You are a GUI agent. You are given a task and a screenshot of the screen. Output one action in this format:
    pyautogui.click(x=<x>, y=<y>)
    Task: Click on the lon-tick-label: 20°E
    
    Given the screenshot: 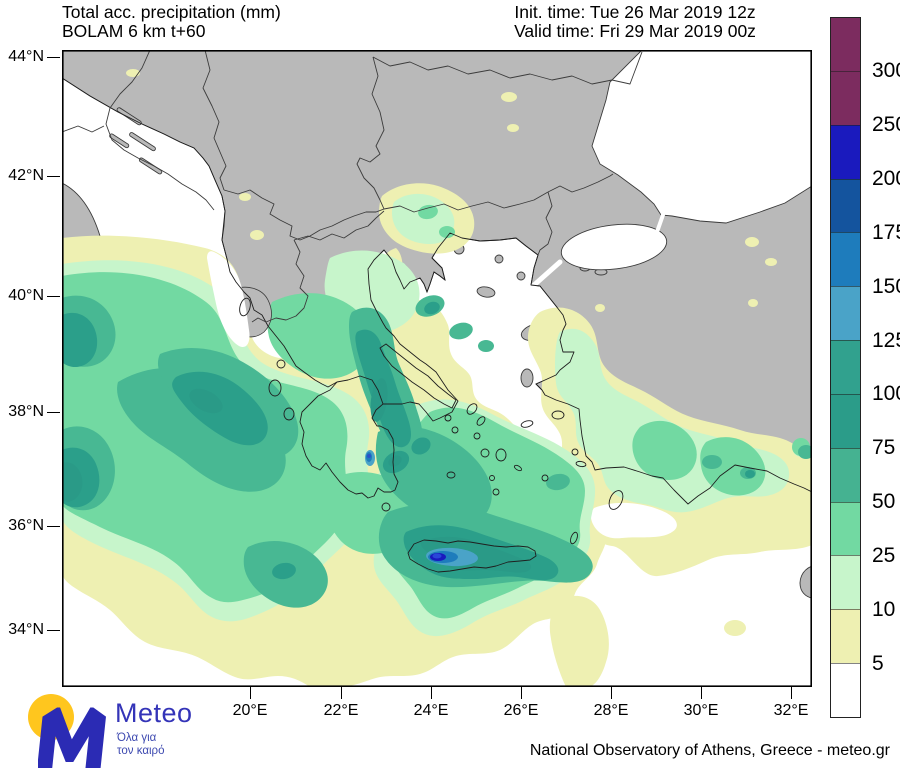 What is the action you would take?
    pyautogui.click(x=250, y=710)
    